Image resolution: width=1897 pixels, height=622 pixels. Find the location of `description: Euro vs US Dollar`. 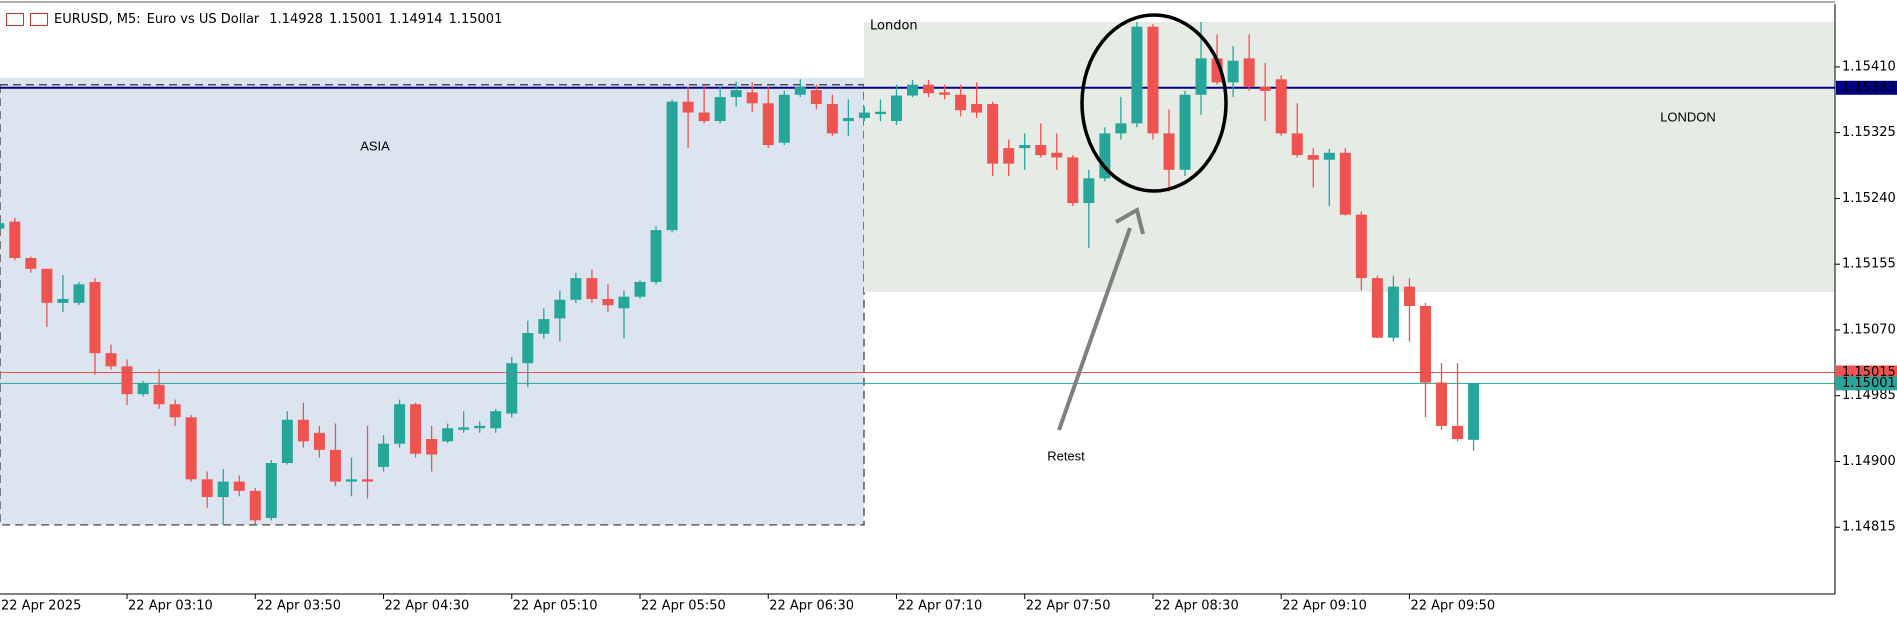

description: Euro vs US Dollar is located at coordinates (203, 19).